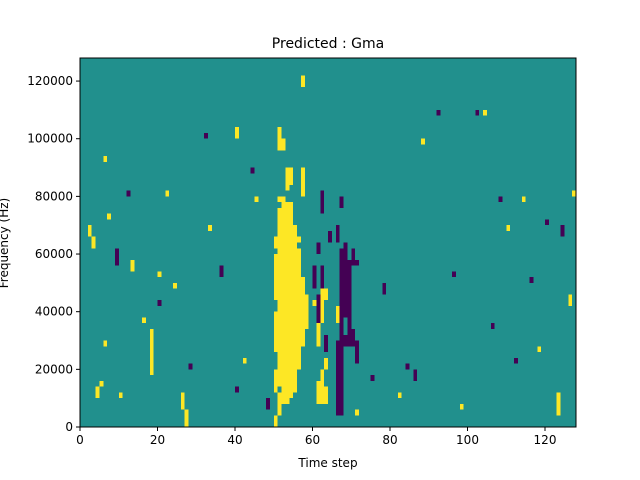  Describe the element at coordinates (312, 440) in the screenshot. I see `x-tick-label: 60` at that location.